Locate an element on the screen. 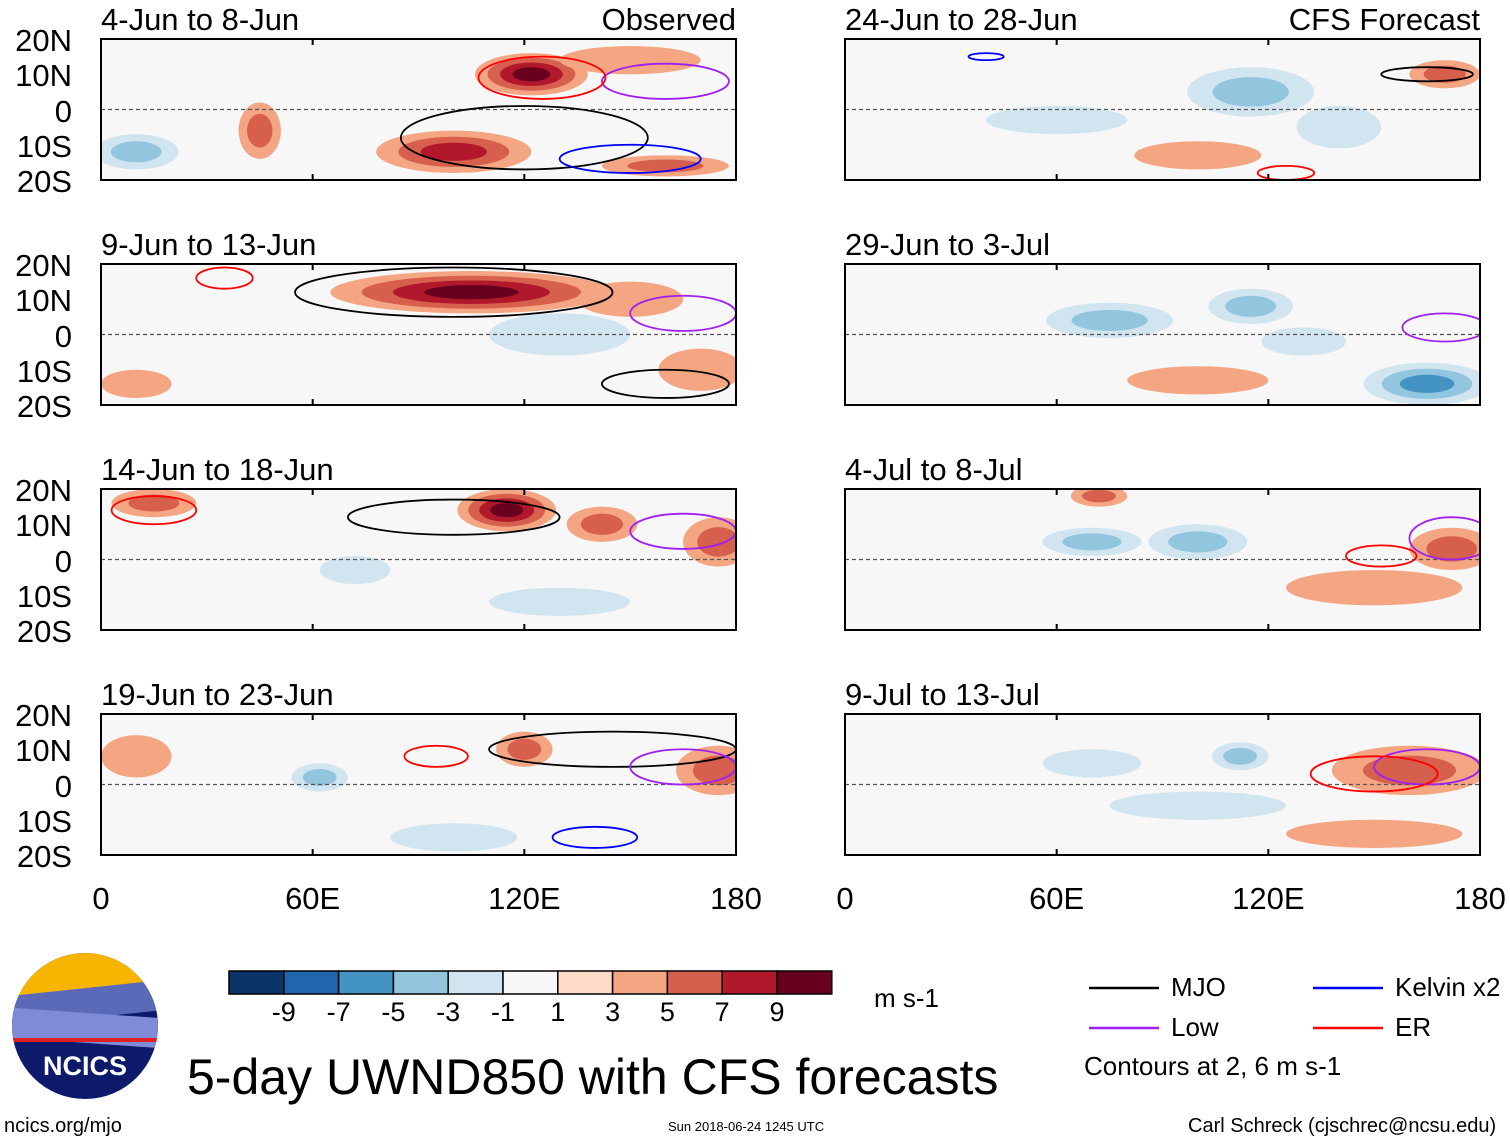  site-url: ncics.org/mjo is located at coordinates (63, 1126).